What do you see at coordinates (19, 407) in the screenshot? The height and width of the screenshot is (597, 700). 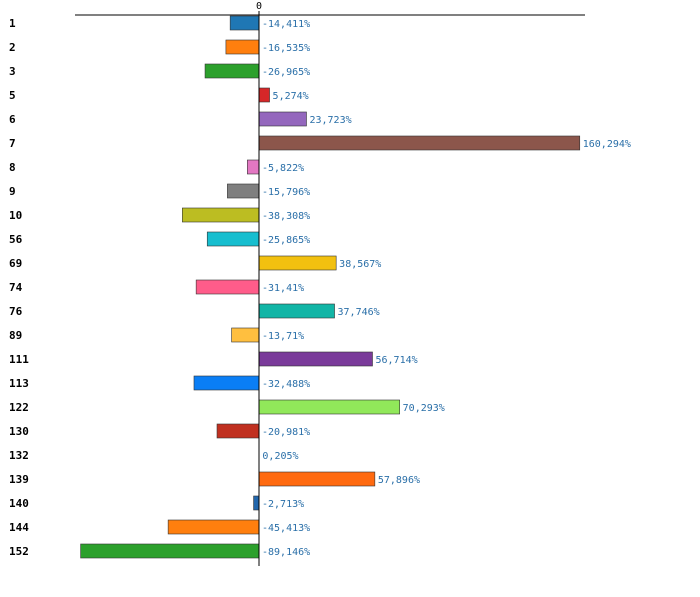 I see `category-label-122: 122` at bounding box center [19, 407].